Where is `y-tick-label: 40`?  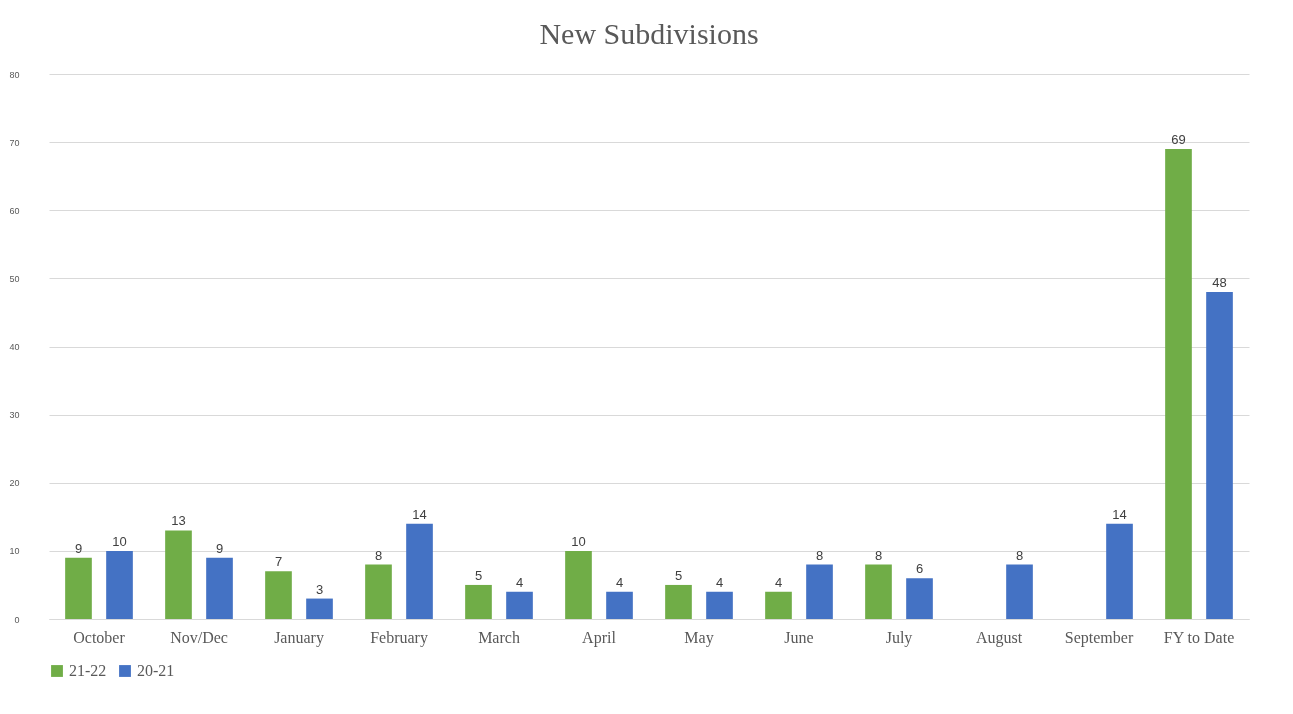 y-tick-label: 40 is located at coordinates (14, 347).